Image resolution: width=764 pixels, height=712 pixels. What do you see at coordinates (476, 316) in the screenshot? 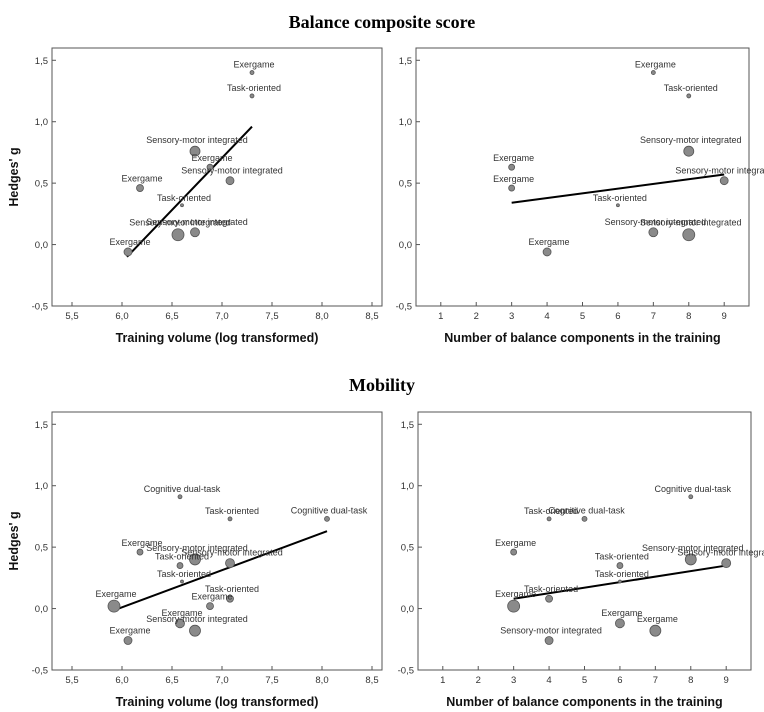
I see `x-tick-label: 2` at bounding box center [476, 316].